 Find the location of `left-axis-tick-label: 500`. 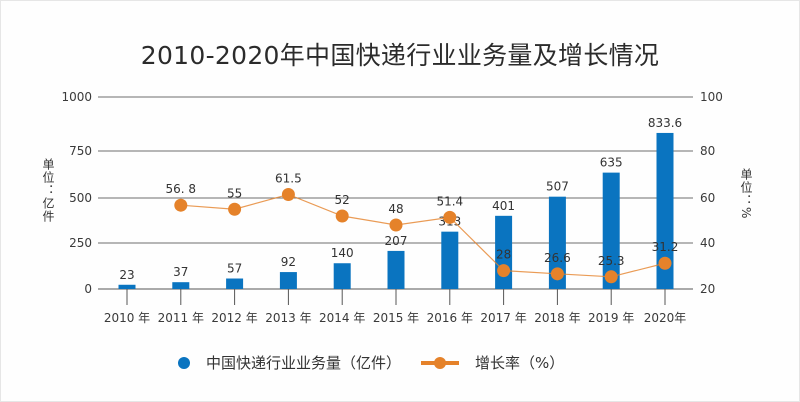

left-axis-tick-label: 500 is located at coordinates (80, 198).